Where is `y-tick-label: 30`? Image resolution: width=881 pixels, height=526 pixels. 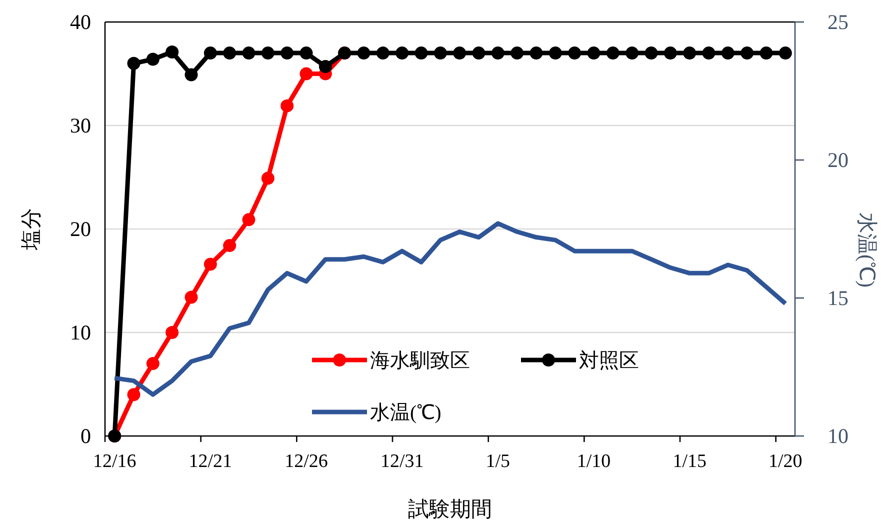
y-tick-label: 30 is located at coordinates (80, 126).